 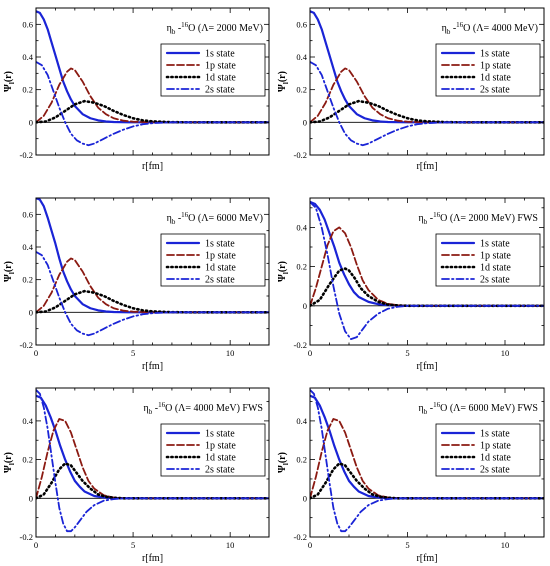 What do you see at coordinates (215, 218) in the screenshot?
I see `chart-title: ηb -16O (Λ= 6000 MeV)` at bounding box center [215, 218].